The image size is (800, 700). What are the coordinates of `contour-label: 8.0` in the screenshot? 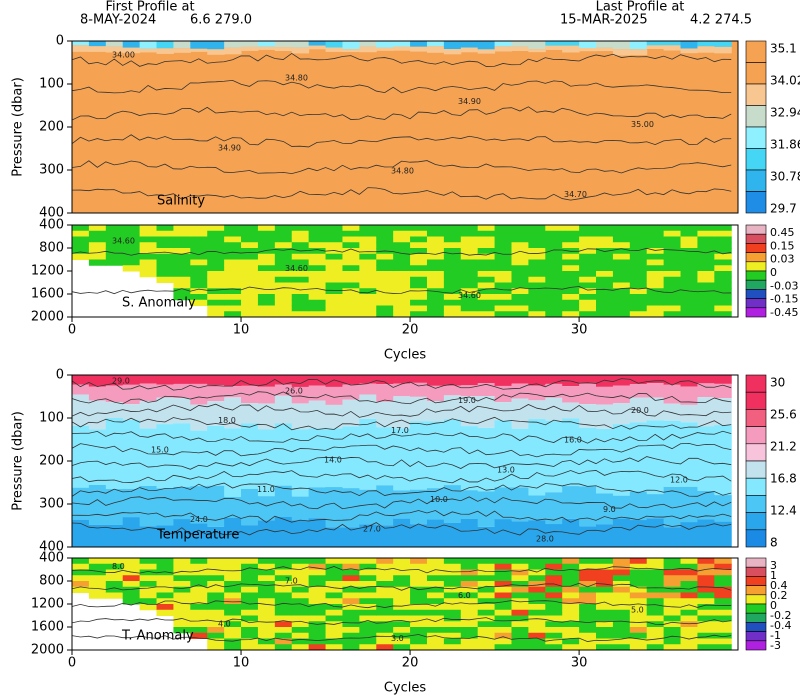 It's located at (118, 566).